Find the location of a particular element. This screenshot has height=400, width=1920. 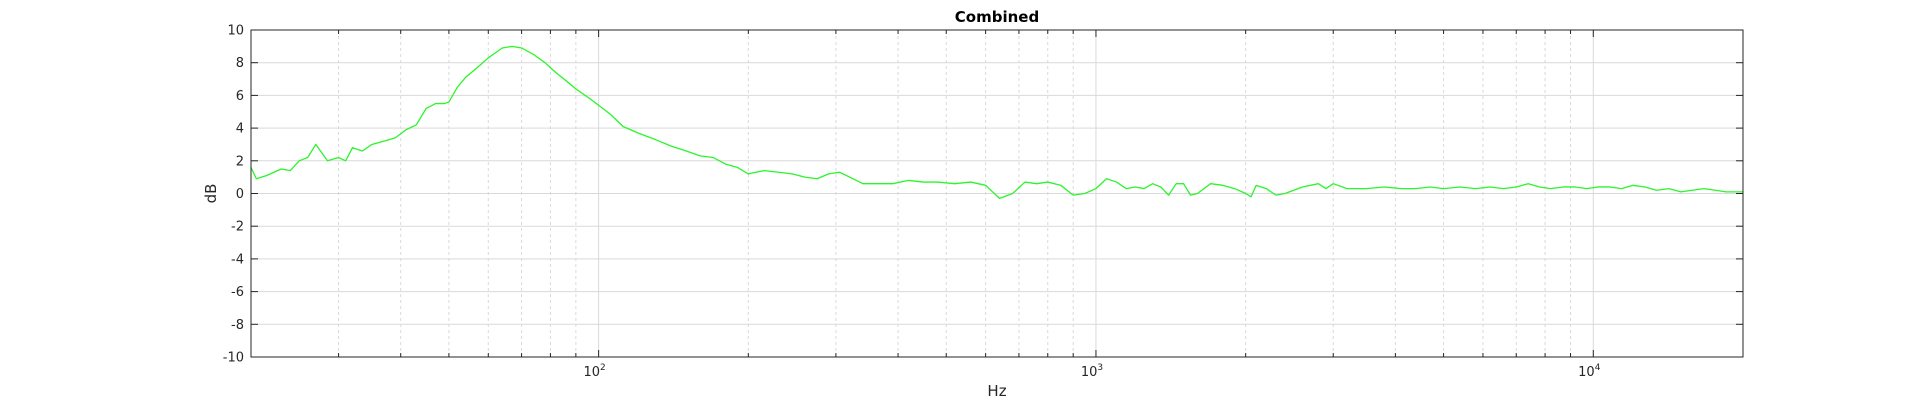

x-tick-label-exponent: 2 is located at coordinates (603, 368).